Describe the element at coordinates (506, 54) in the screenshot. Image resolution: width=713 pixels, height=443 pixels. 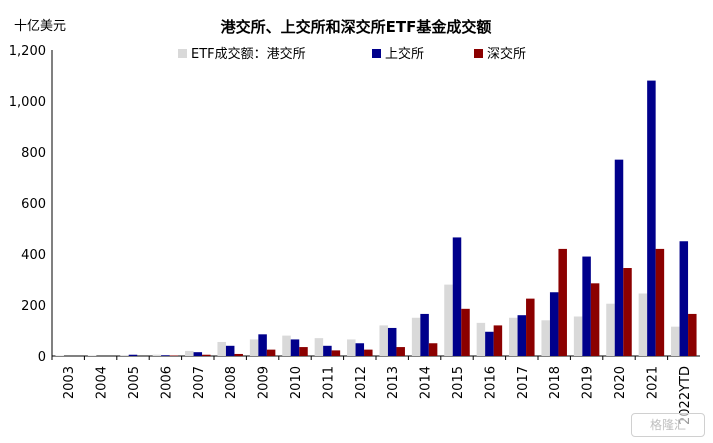
I see `legend-label-2: 深交所` at that location.